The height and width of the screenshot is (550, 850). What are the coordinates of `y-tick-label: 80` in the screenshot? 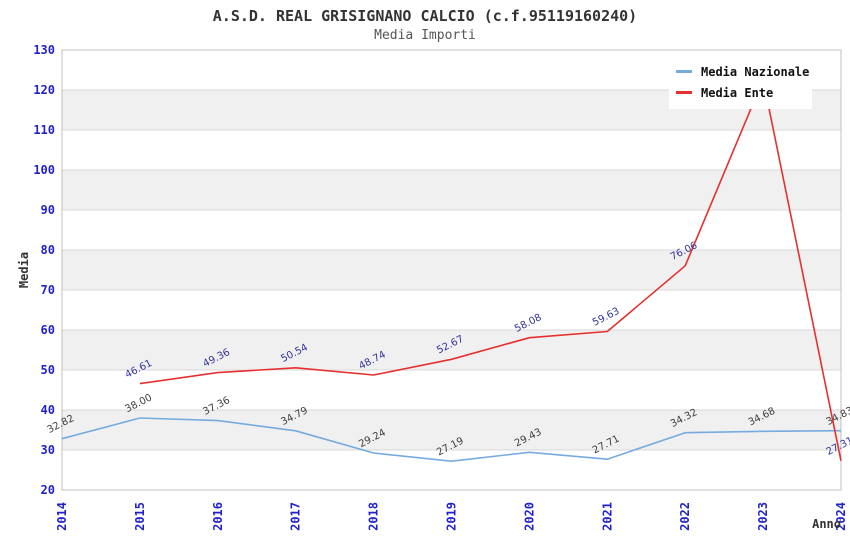 It's located at (48, 250).